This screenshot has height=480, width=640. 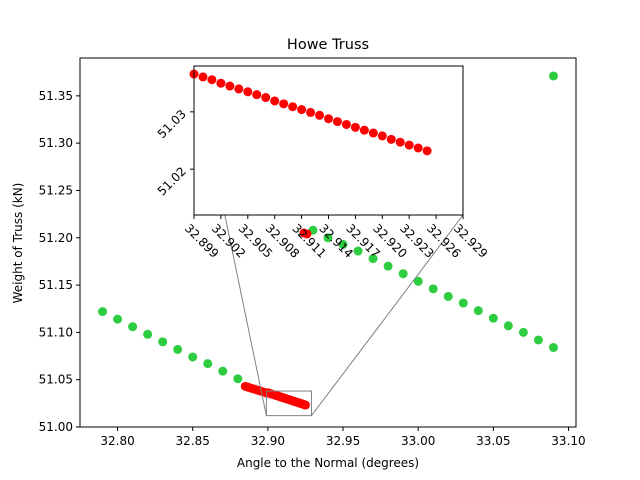 I want to click on x-tick-label: 33.00, so click(x=418, y=441).